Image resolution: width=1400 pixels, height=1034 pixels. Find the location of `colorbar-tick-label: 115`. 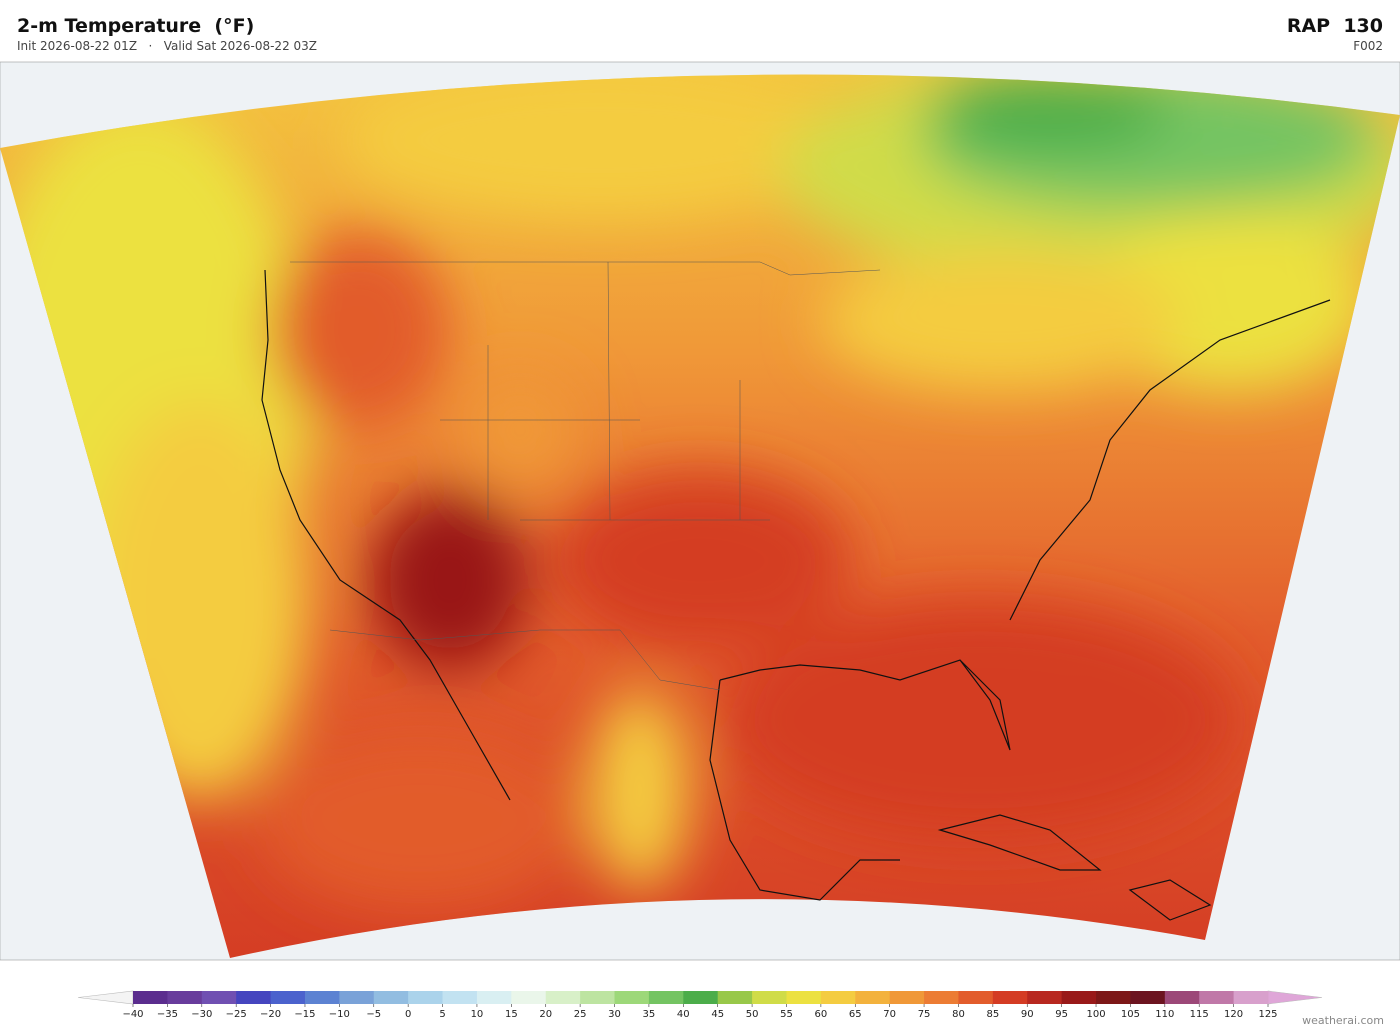

colorbar-tick-label: 115 is located at coordinates (1199, 1014).